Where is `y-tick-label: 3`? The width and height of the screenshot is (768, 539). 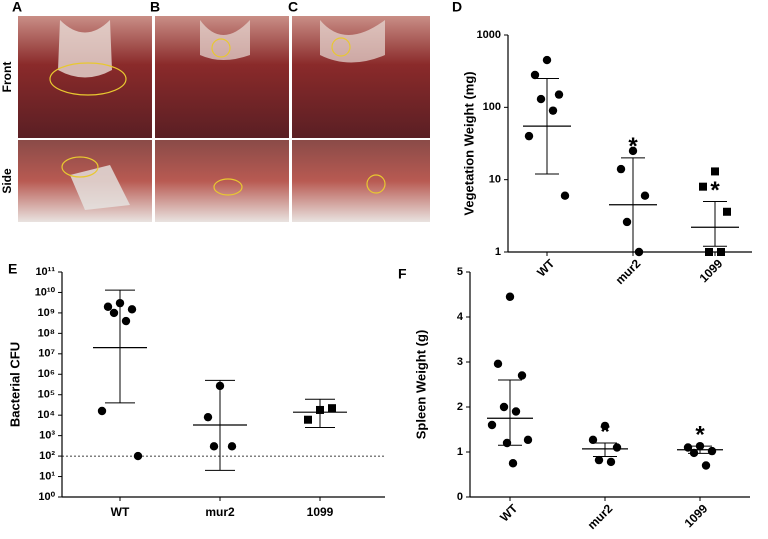 y-tick-label: 3 is located at coordinates (460, 362).